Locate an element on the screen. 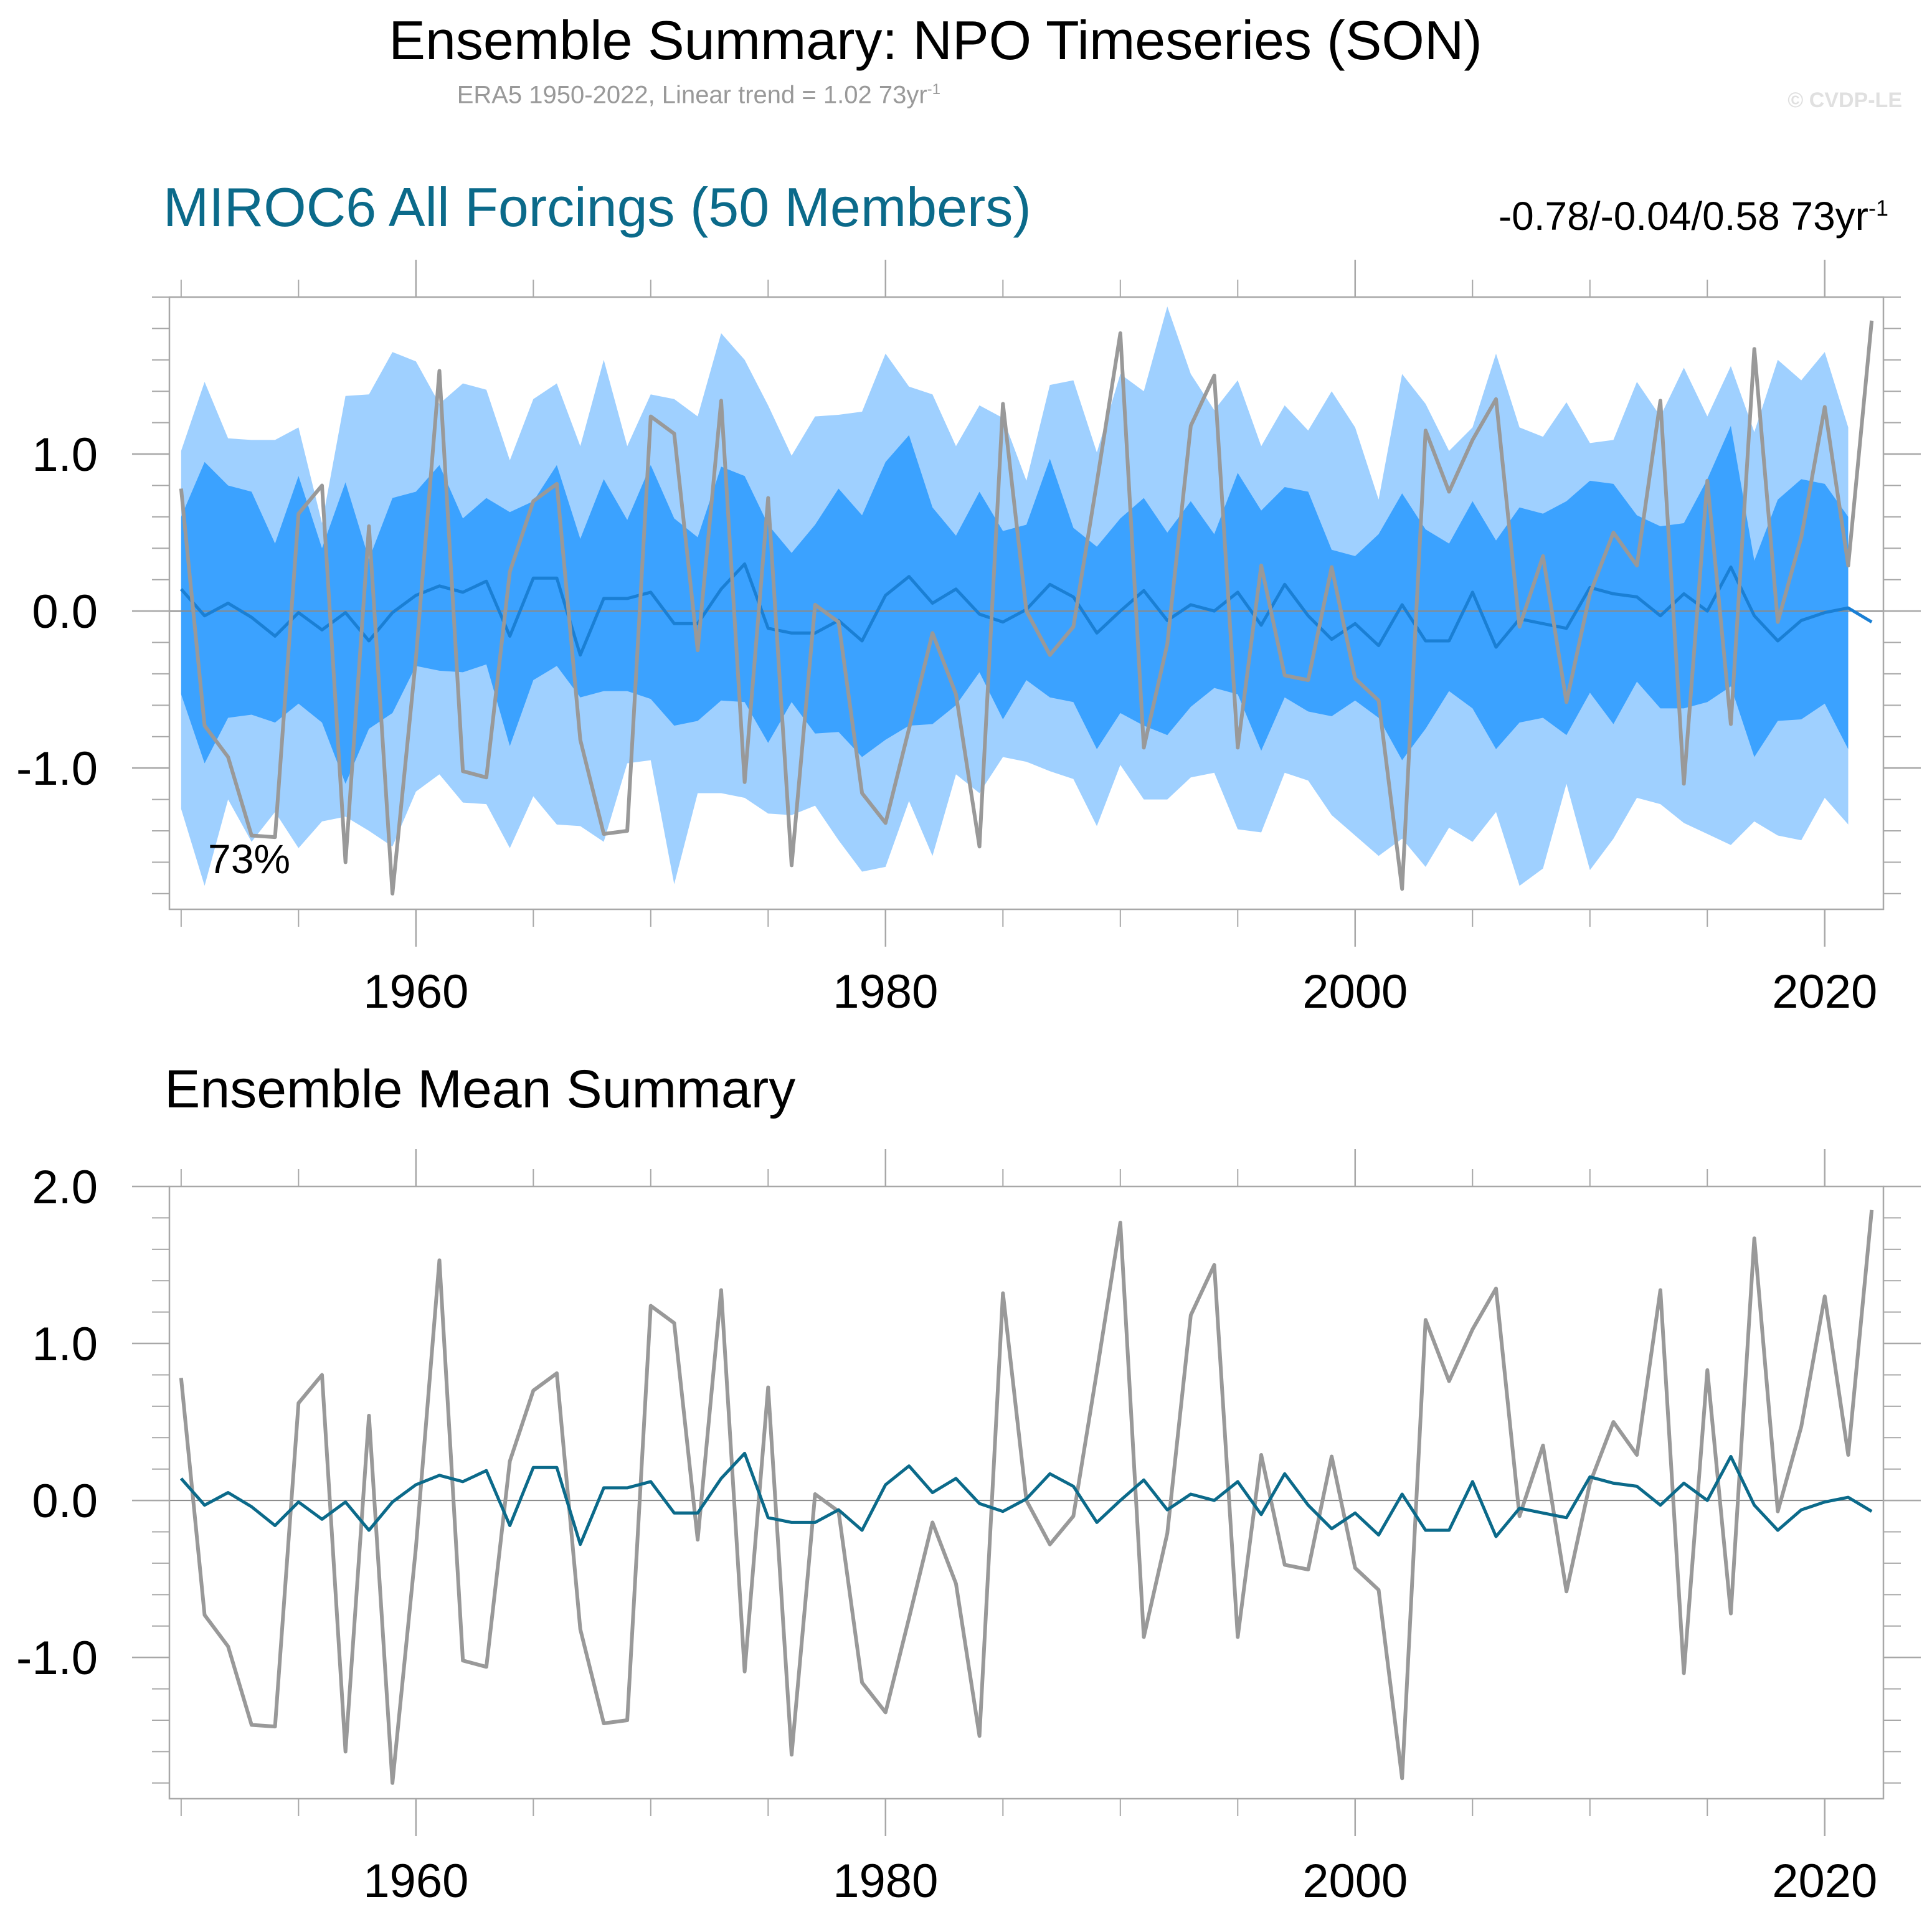  copyright-watermark: © CVDP-LE is located at coordinates (1845, 100).